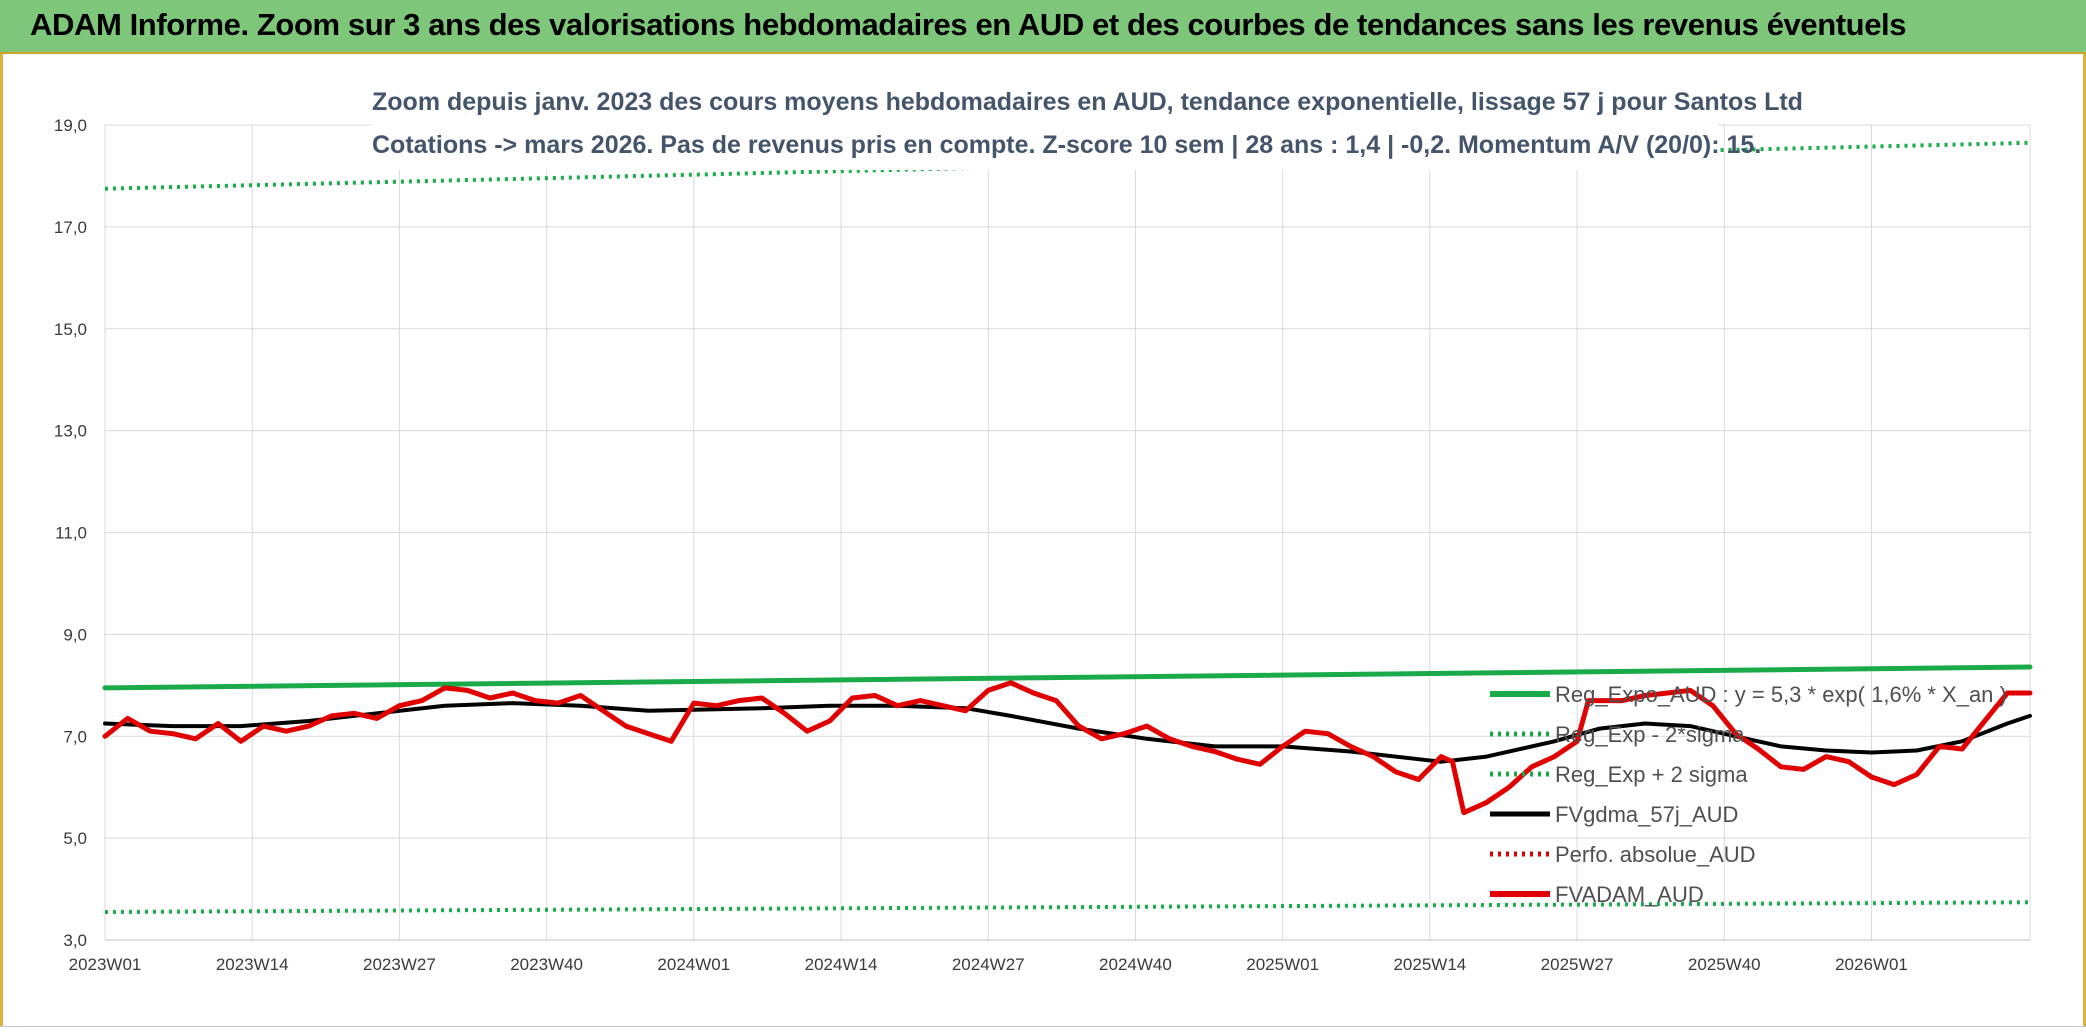 This screenshot has width=2086, height=1032. I want to click on legend-label: Perfo. absolue_AUD, so click(1655, 854).